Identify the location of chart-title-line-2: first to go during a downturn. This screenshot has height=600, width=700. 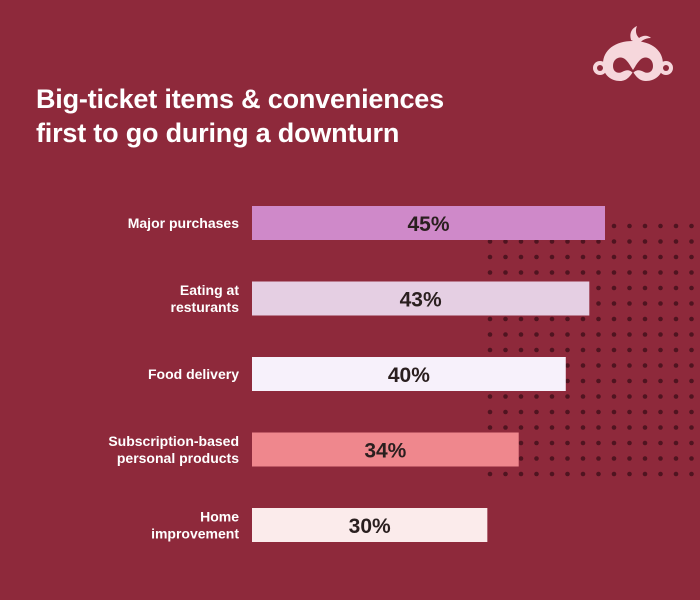
(218, 133).